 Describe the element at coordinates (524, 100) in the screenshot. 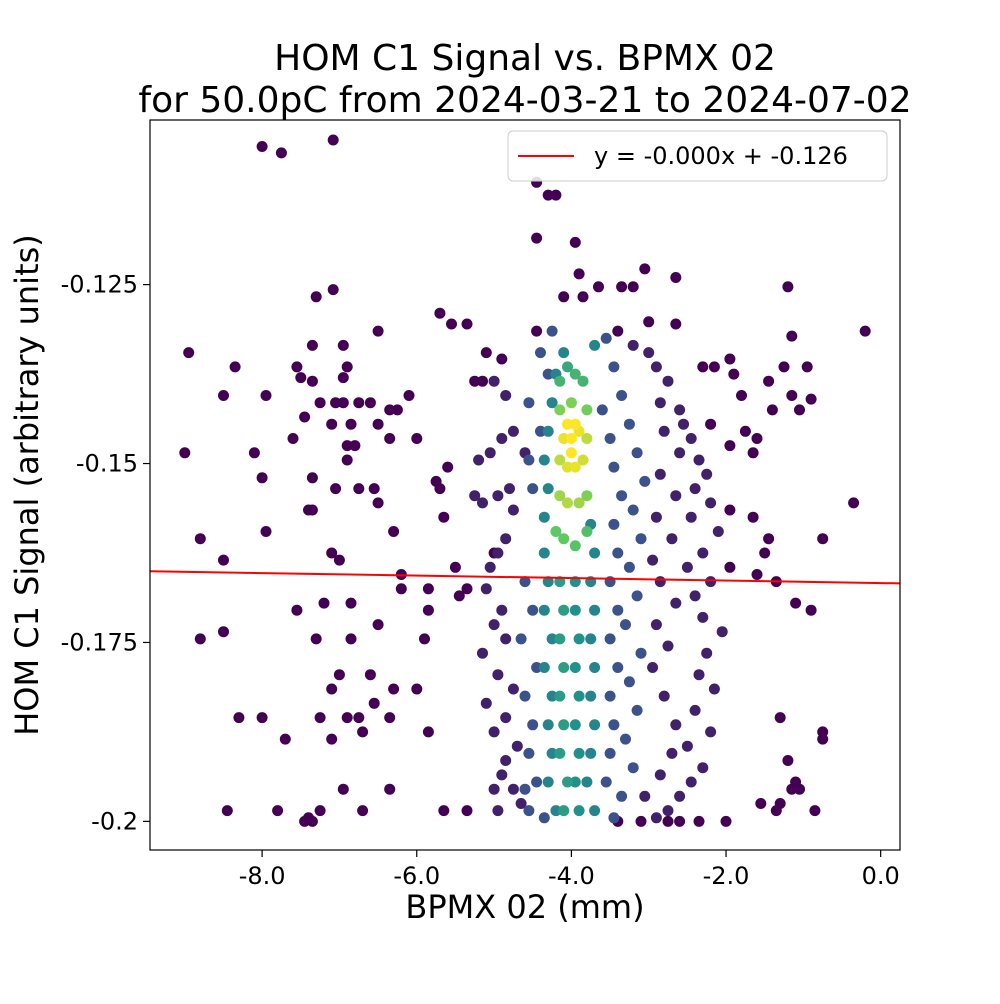

I see `chart-title-line-2: for 50.0pC from 2024-03-21 to 2024-07-02` at that location.